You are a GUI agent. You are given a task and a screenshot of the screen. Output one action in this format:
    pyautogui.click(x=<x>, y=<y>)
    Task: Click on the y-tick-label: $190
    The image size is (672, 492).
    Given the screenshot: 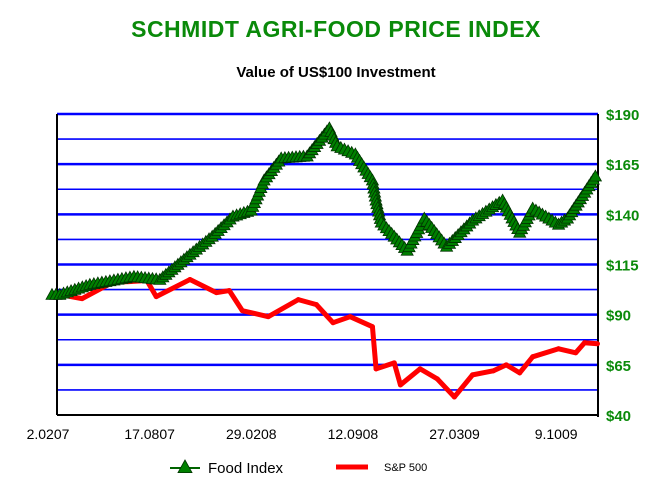 What is the action you would take?
    pyautogui.click(x=622, y=115)
    